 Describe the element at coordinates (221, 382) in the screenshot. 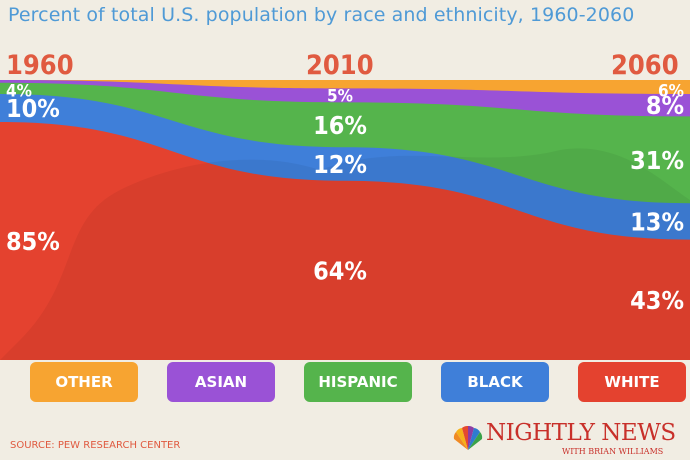

I see `legend-asian: ASIAN` at that location.